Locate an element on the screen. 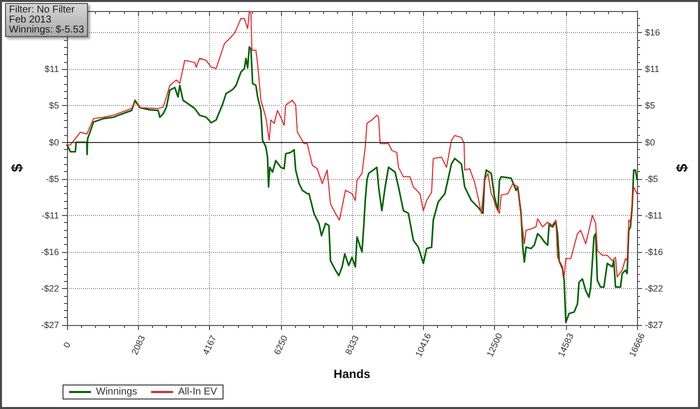 This screenshot has height=409, width=700. legend-label: All-In EV is located at coordinates (198, 392).